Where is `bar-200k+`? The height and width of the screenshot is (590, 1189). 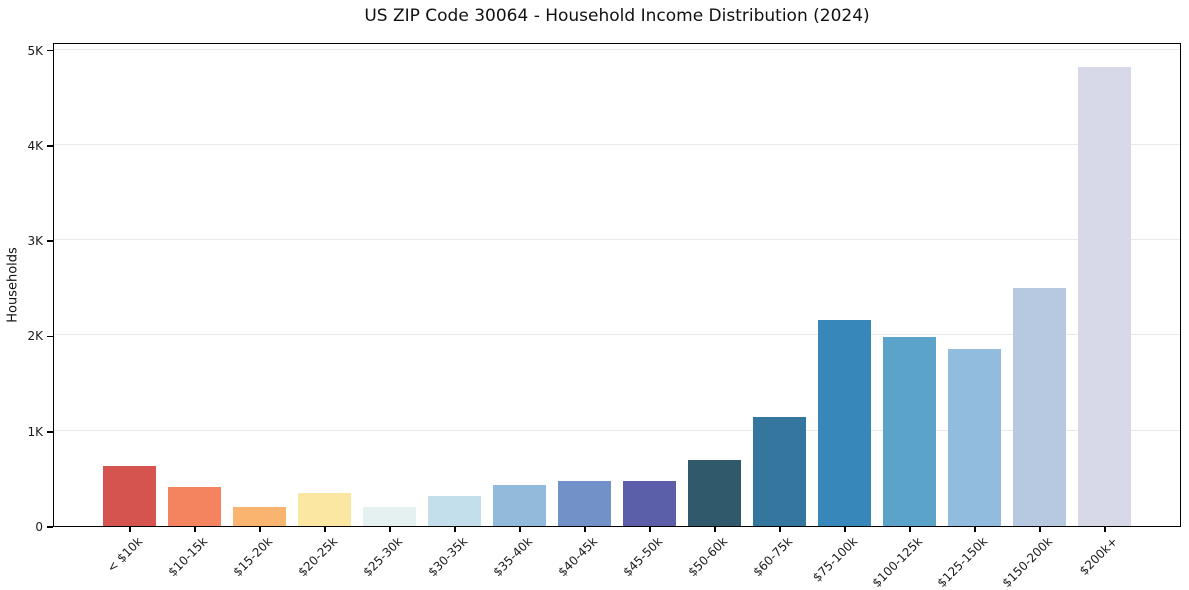 bar-200k+ is located at coordinates (1104, 296).